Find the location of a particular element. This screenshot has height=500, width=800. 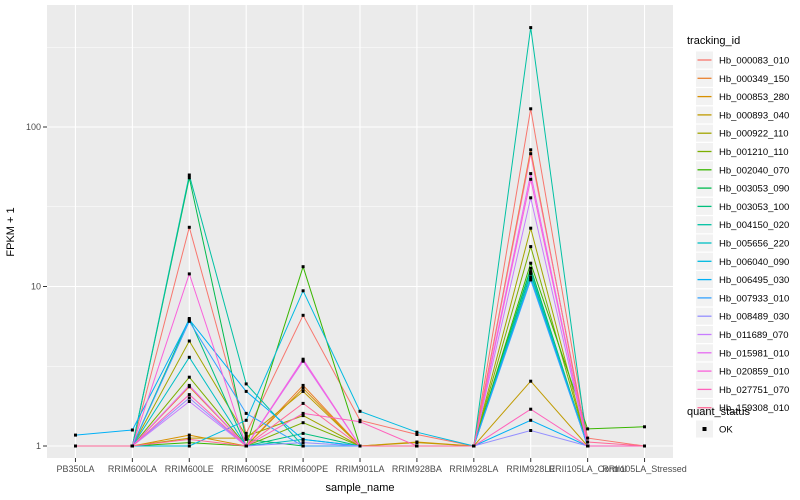

legend-item-label: Hb_006040_090 is located at coordinates (754, 262).